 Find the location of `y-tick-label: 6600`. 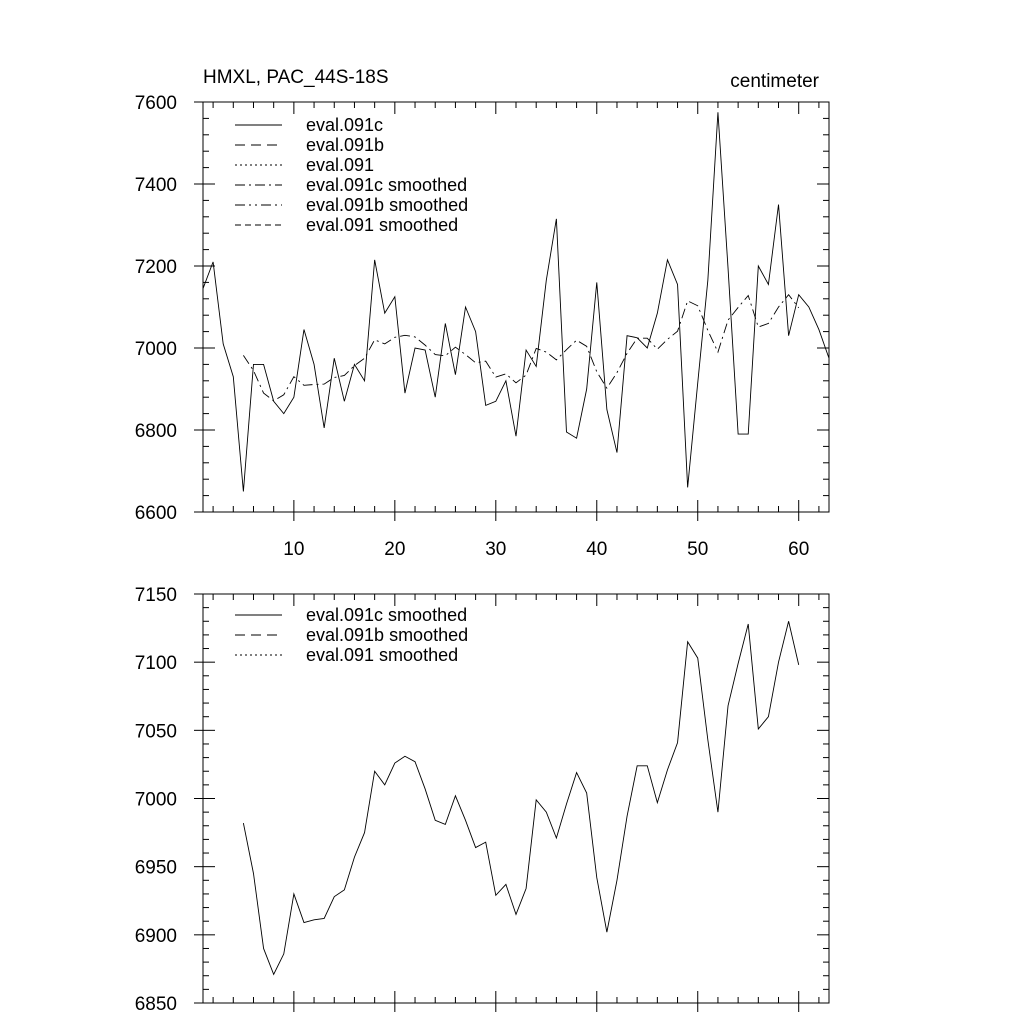

y-tick-label: 6600 is located at coordinates (156, 513).